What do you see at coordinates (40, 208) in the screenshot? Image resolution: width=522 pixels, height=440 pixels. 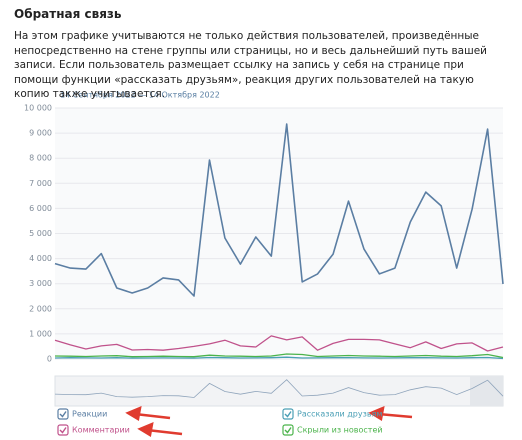 I see `y-tick-label: 6 000` at bounding box center [40, 208].